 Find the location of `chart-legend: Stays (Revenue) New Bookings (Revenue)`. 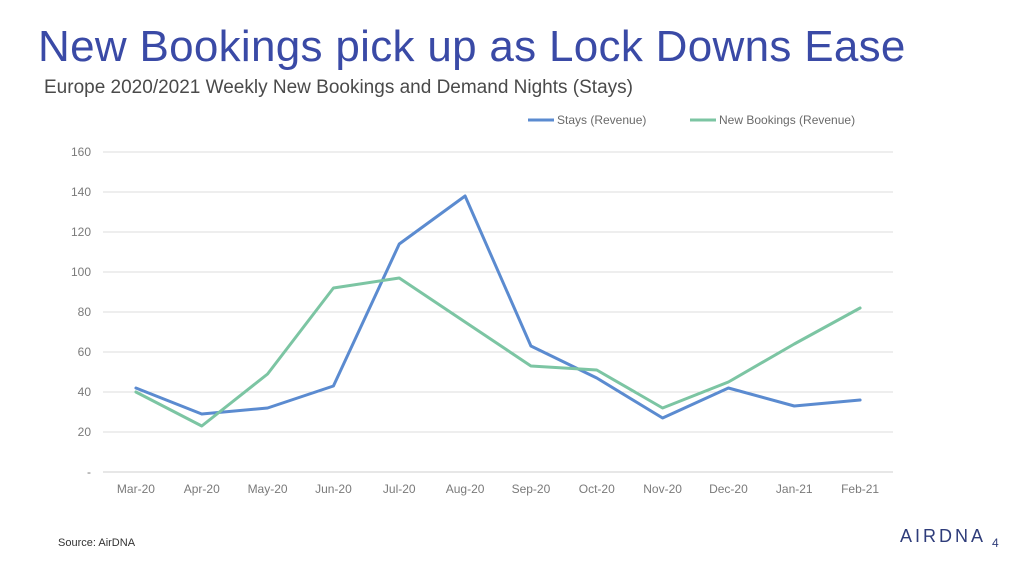

chart-legend: Stays (Revenue) New Bookings (Revenue) is located at coordinates (691, 120).